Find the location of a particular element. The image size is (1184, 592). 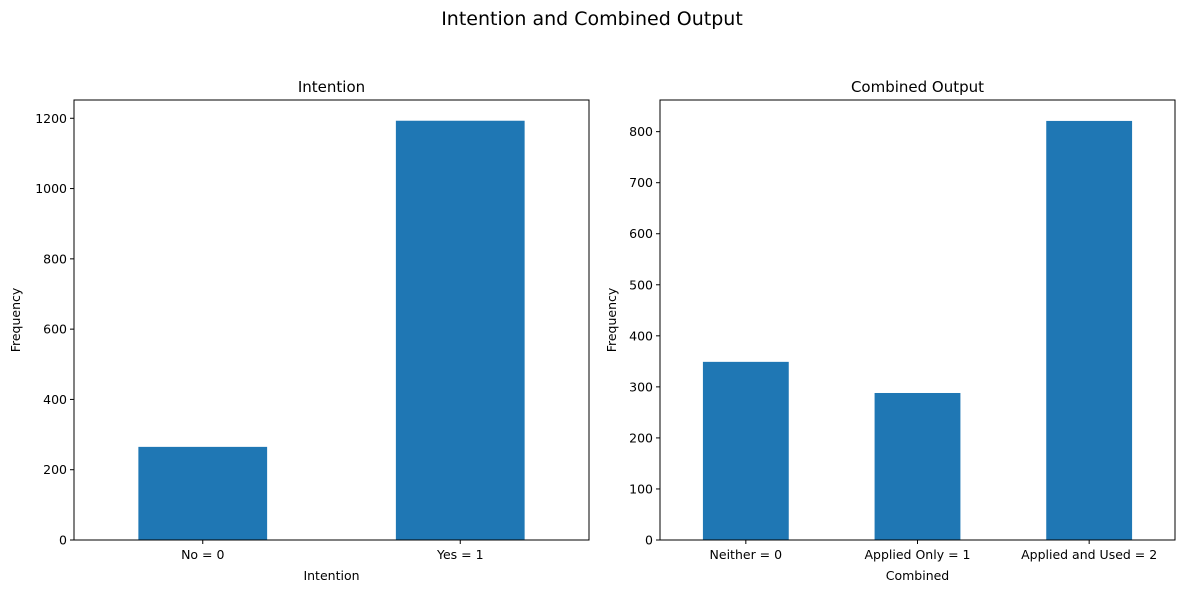

y-ticks-combined: 0 100 200 300 400 500 600 700 800 is located at coordinates (644, 336).